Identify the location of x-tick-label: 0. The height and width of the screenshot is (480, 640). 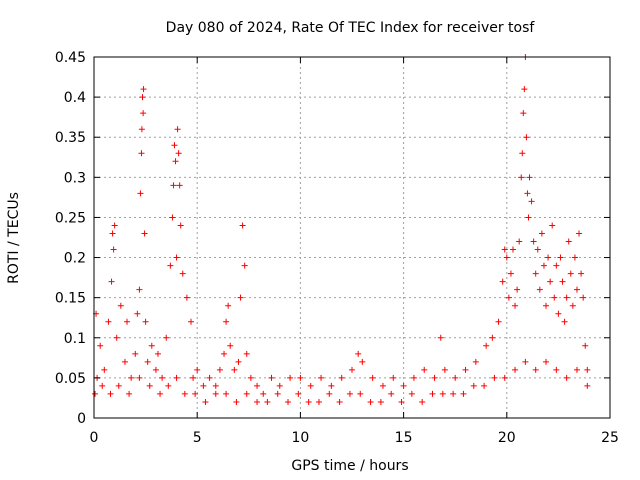
(94, 438).